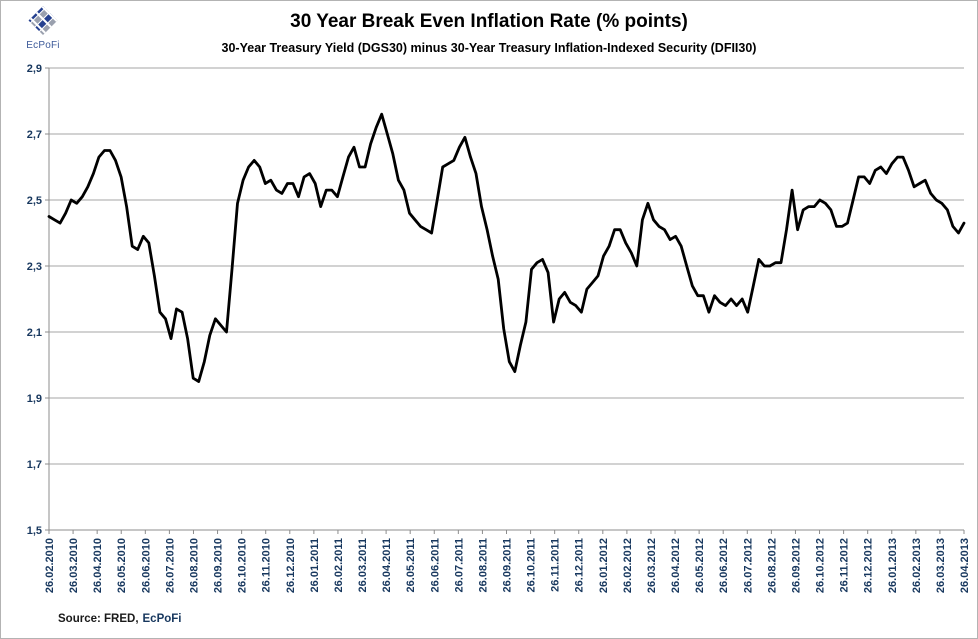  Describe the element at coordinates (387, 565) in the screenshot. I see `x-axis-tick-label: 26.04.2011` at that location.